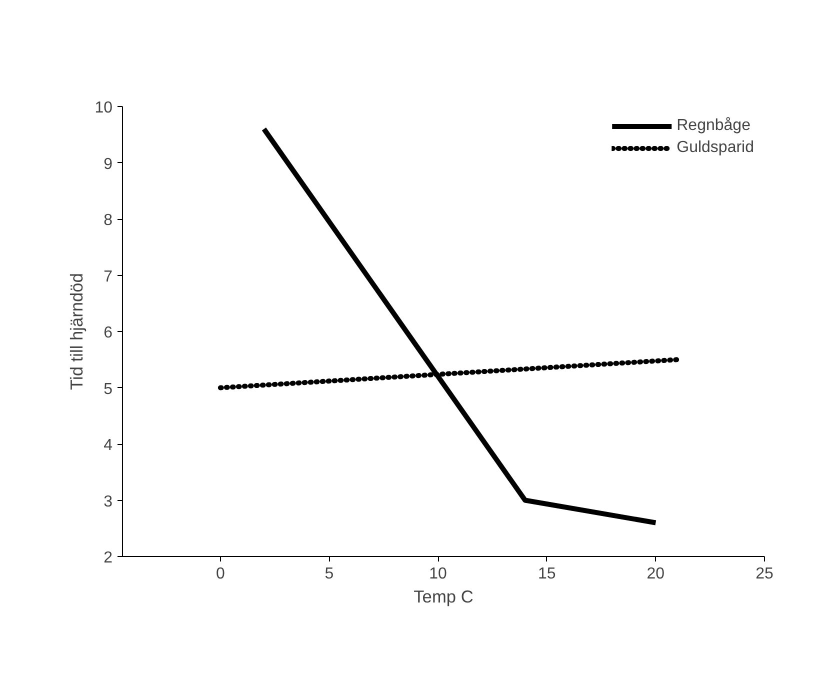  I want to click on y-tick-label: 7, so click(108, 277).